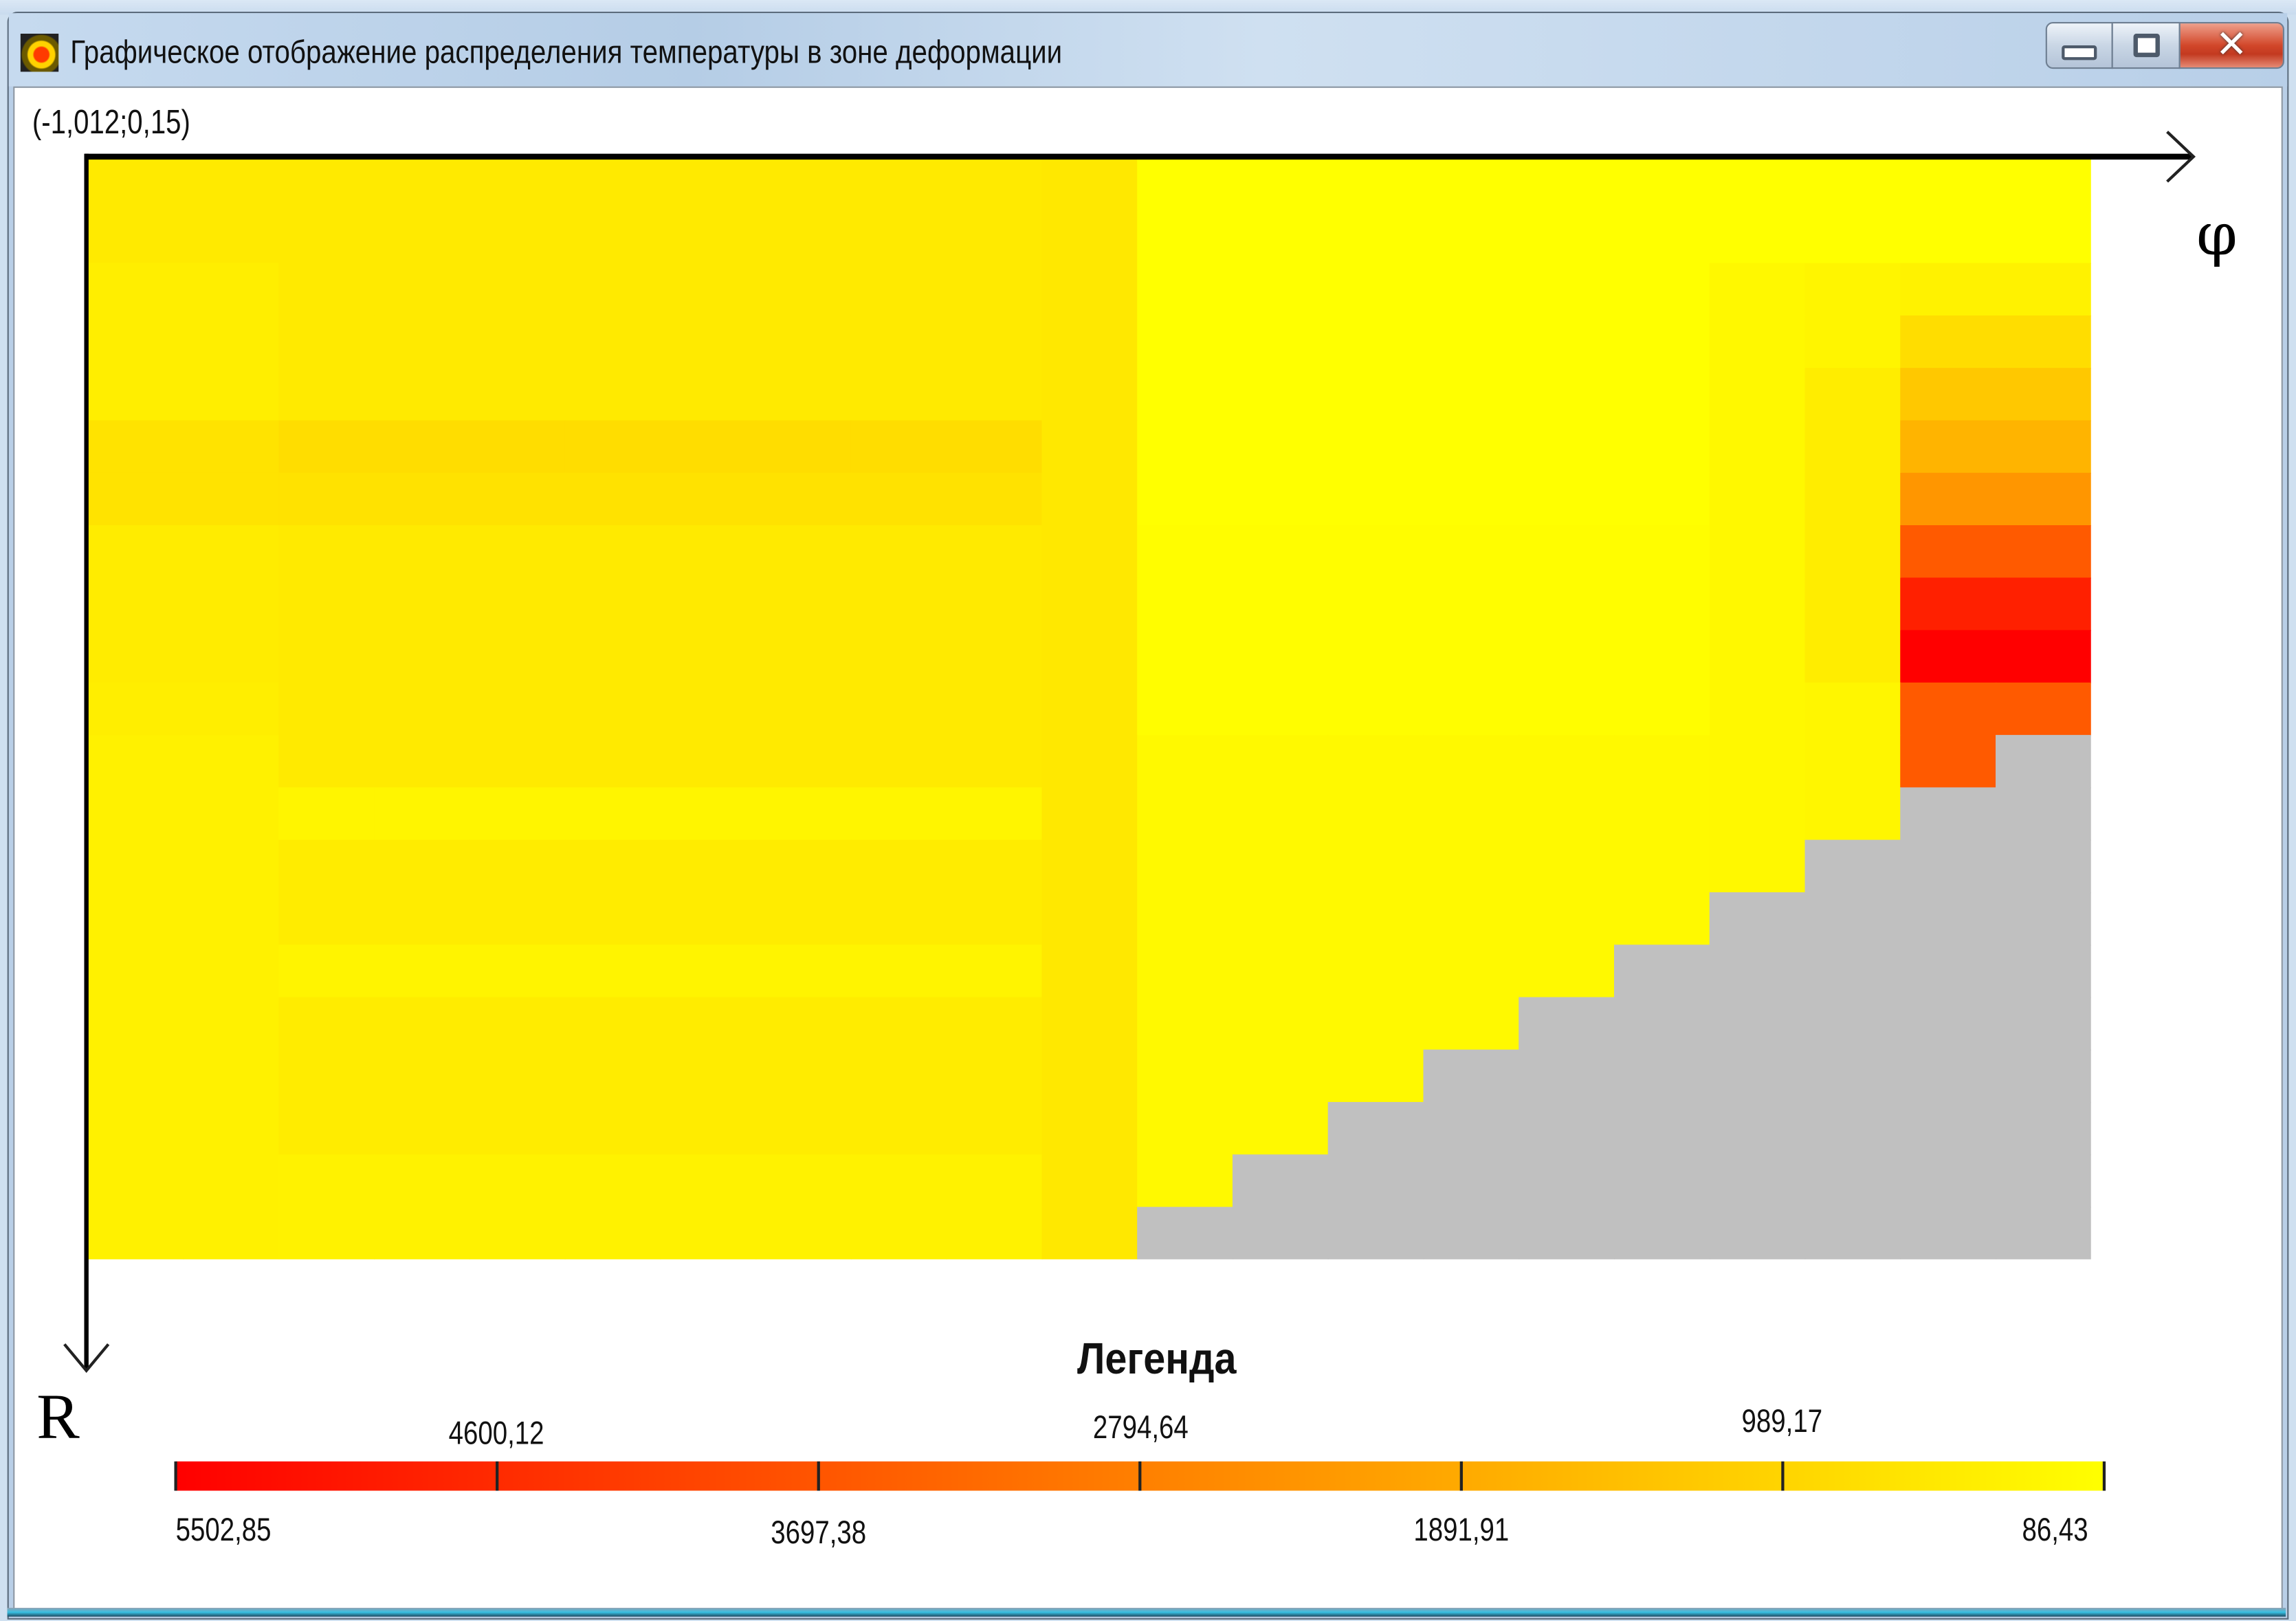 The height and width of the screenshot is (1621, 2296). What do you see at coordinates (1157, 1359) in the screenshot?
I see `legend-title: Легенда` at bounding box center [1157, 1359].